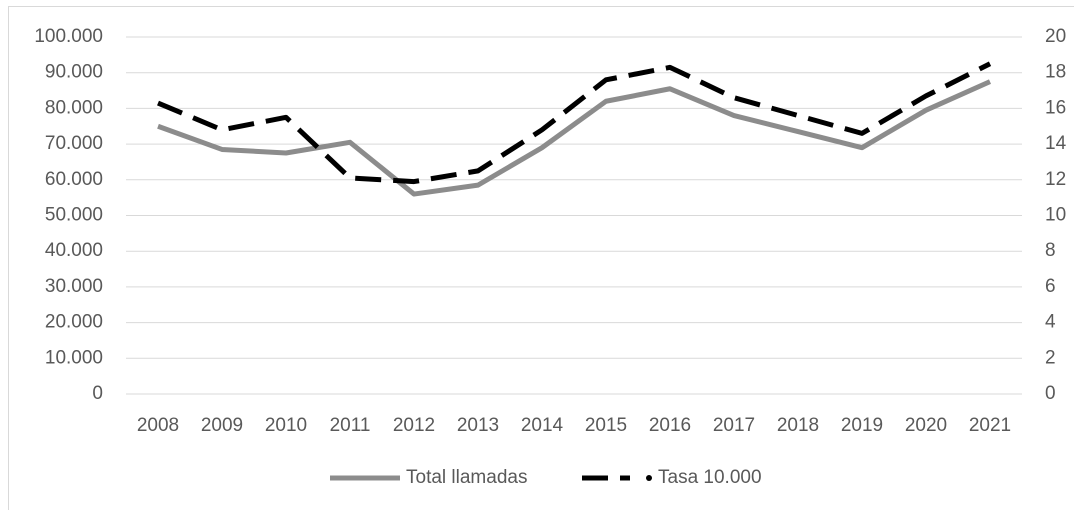  I want to click on y2-tick-label: 12, so click(1055, 179).